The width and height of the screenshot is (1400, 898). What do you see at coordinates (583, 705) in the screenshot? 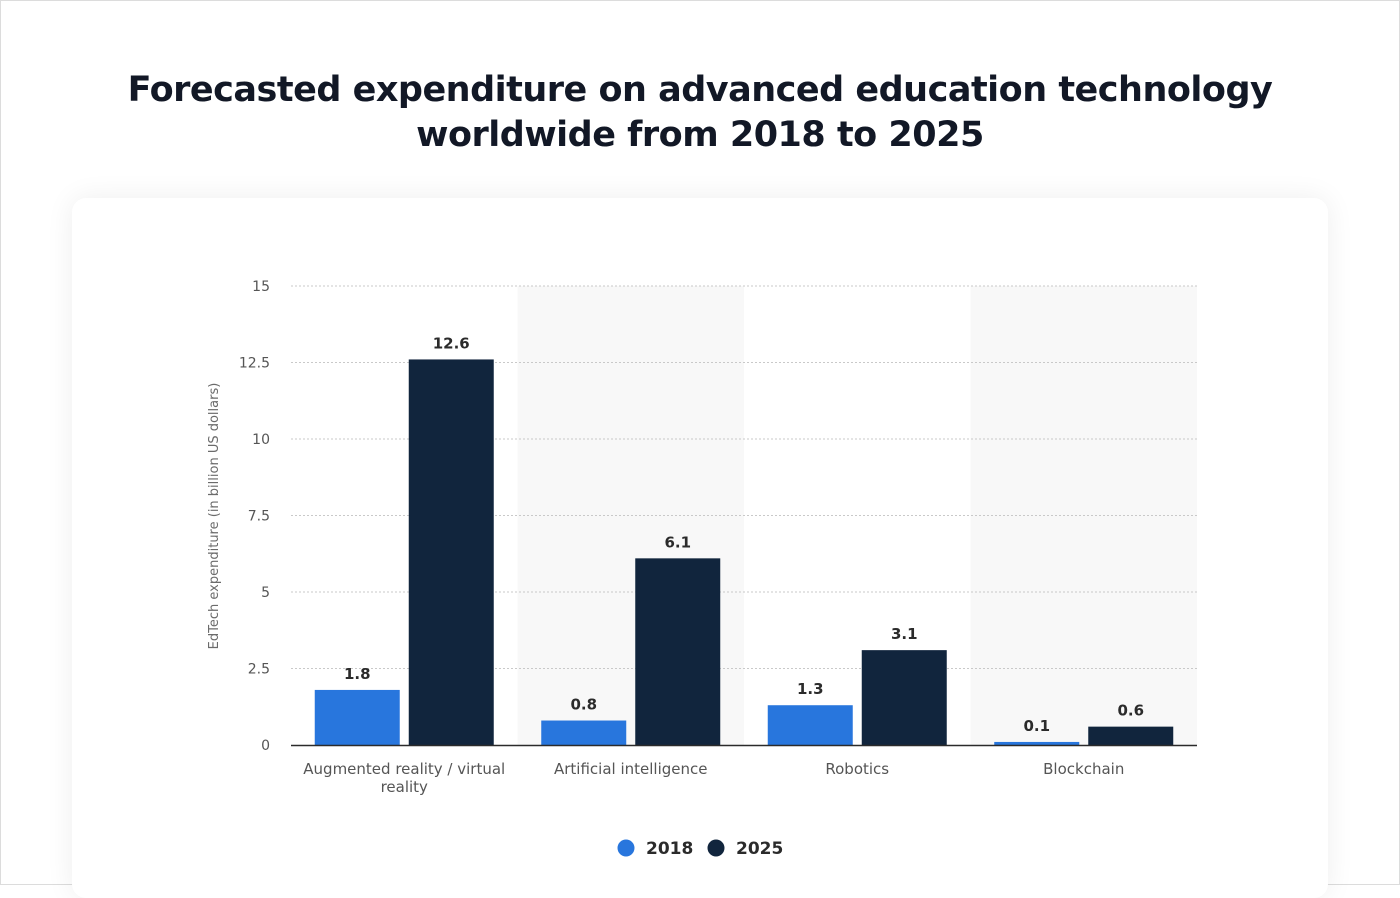
I see `data-label-2018-1: 0.8` at bounding box center [583, 705].